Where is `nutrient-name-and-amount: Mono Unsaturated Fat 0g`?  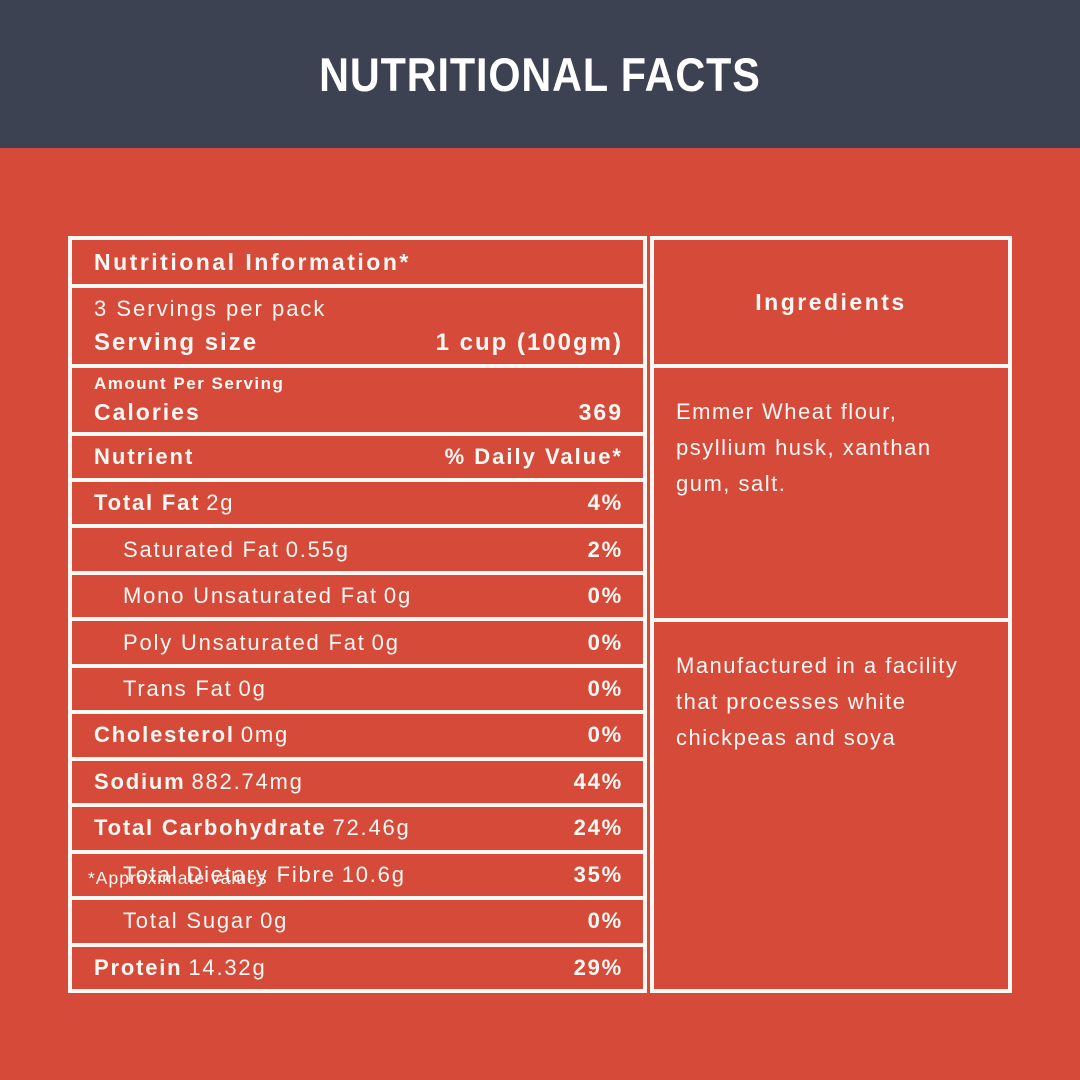
nutrient-name-and-amount: Mono Unsaturated Fat 0g is located at coordinates (267, 596).